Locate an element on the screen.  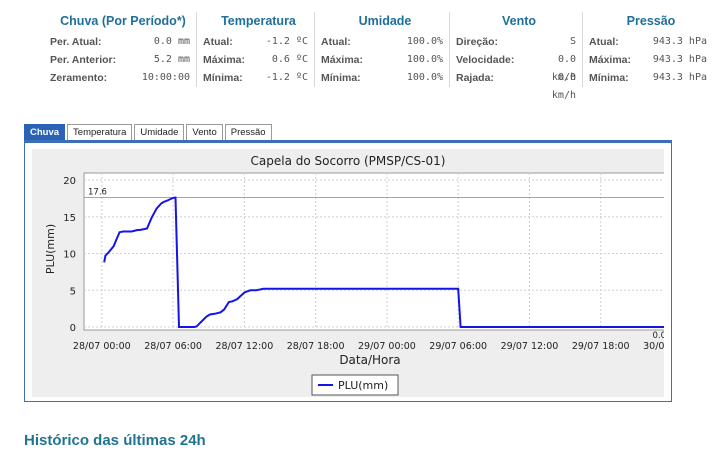
stat-label: Velocidade: is located at coordinates (485, 60).